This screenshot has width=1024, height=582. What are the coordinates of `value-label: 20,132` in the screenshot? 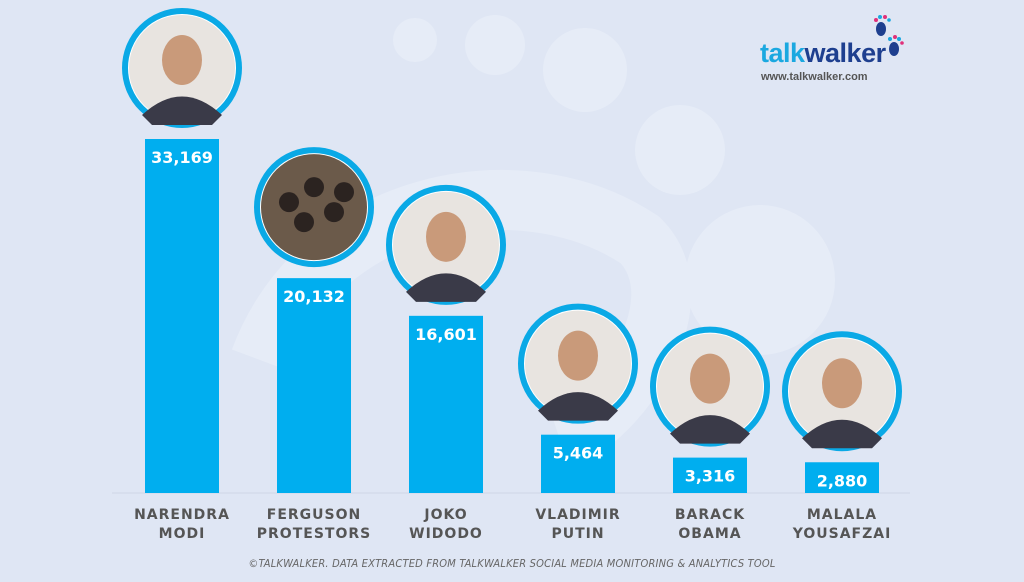 It's located at (314, 296).